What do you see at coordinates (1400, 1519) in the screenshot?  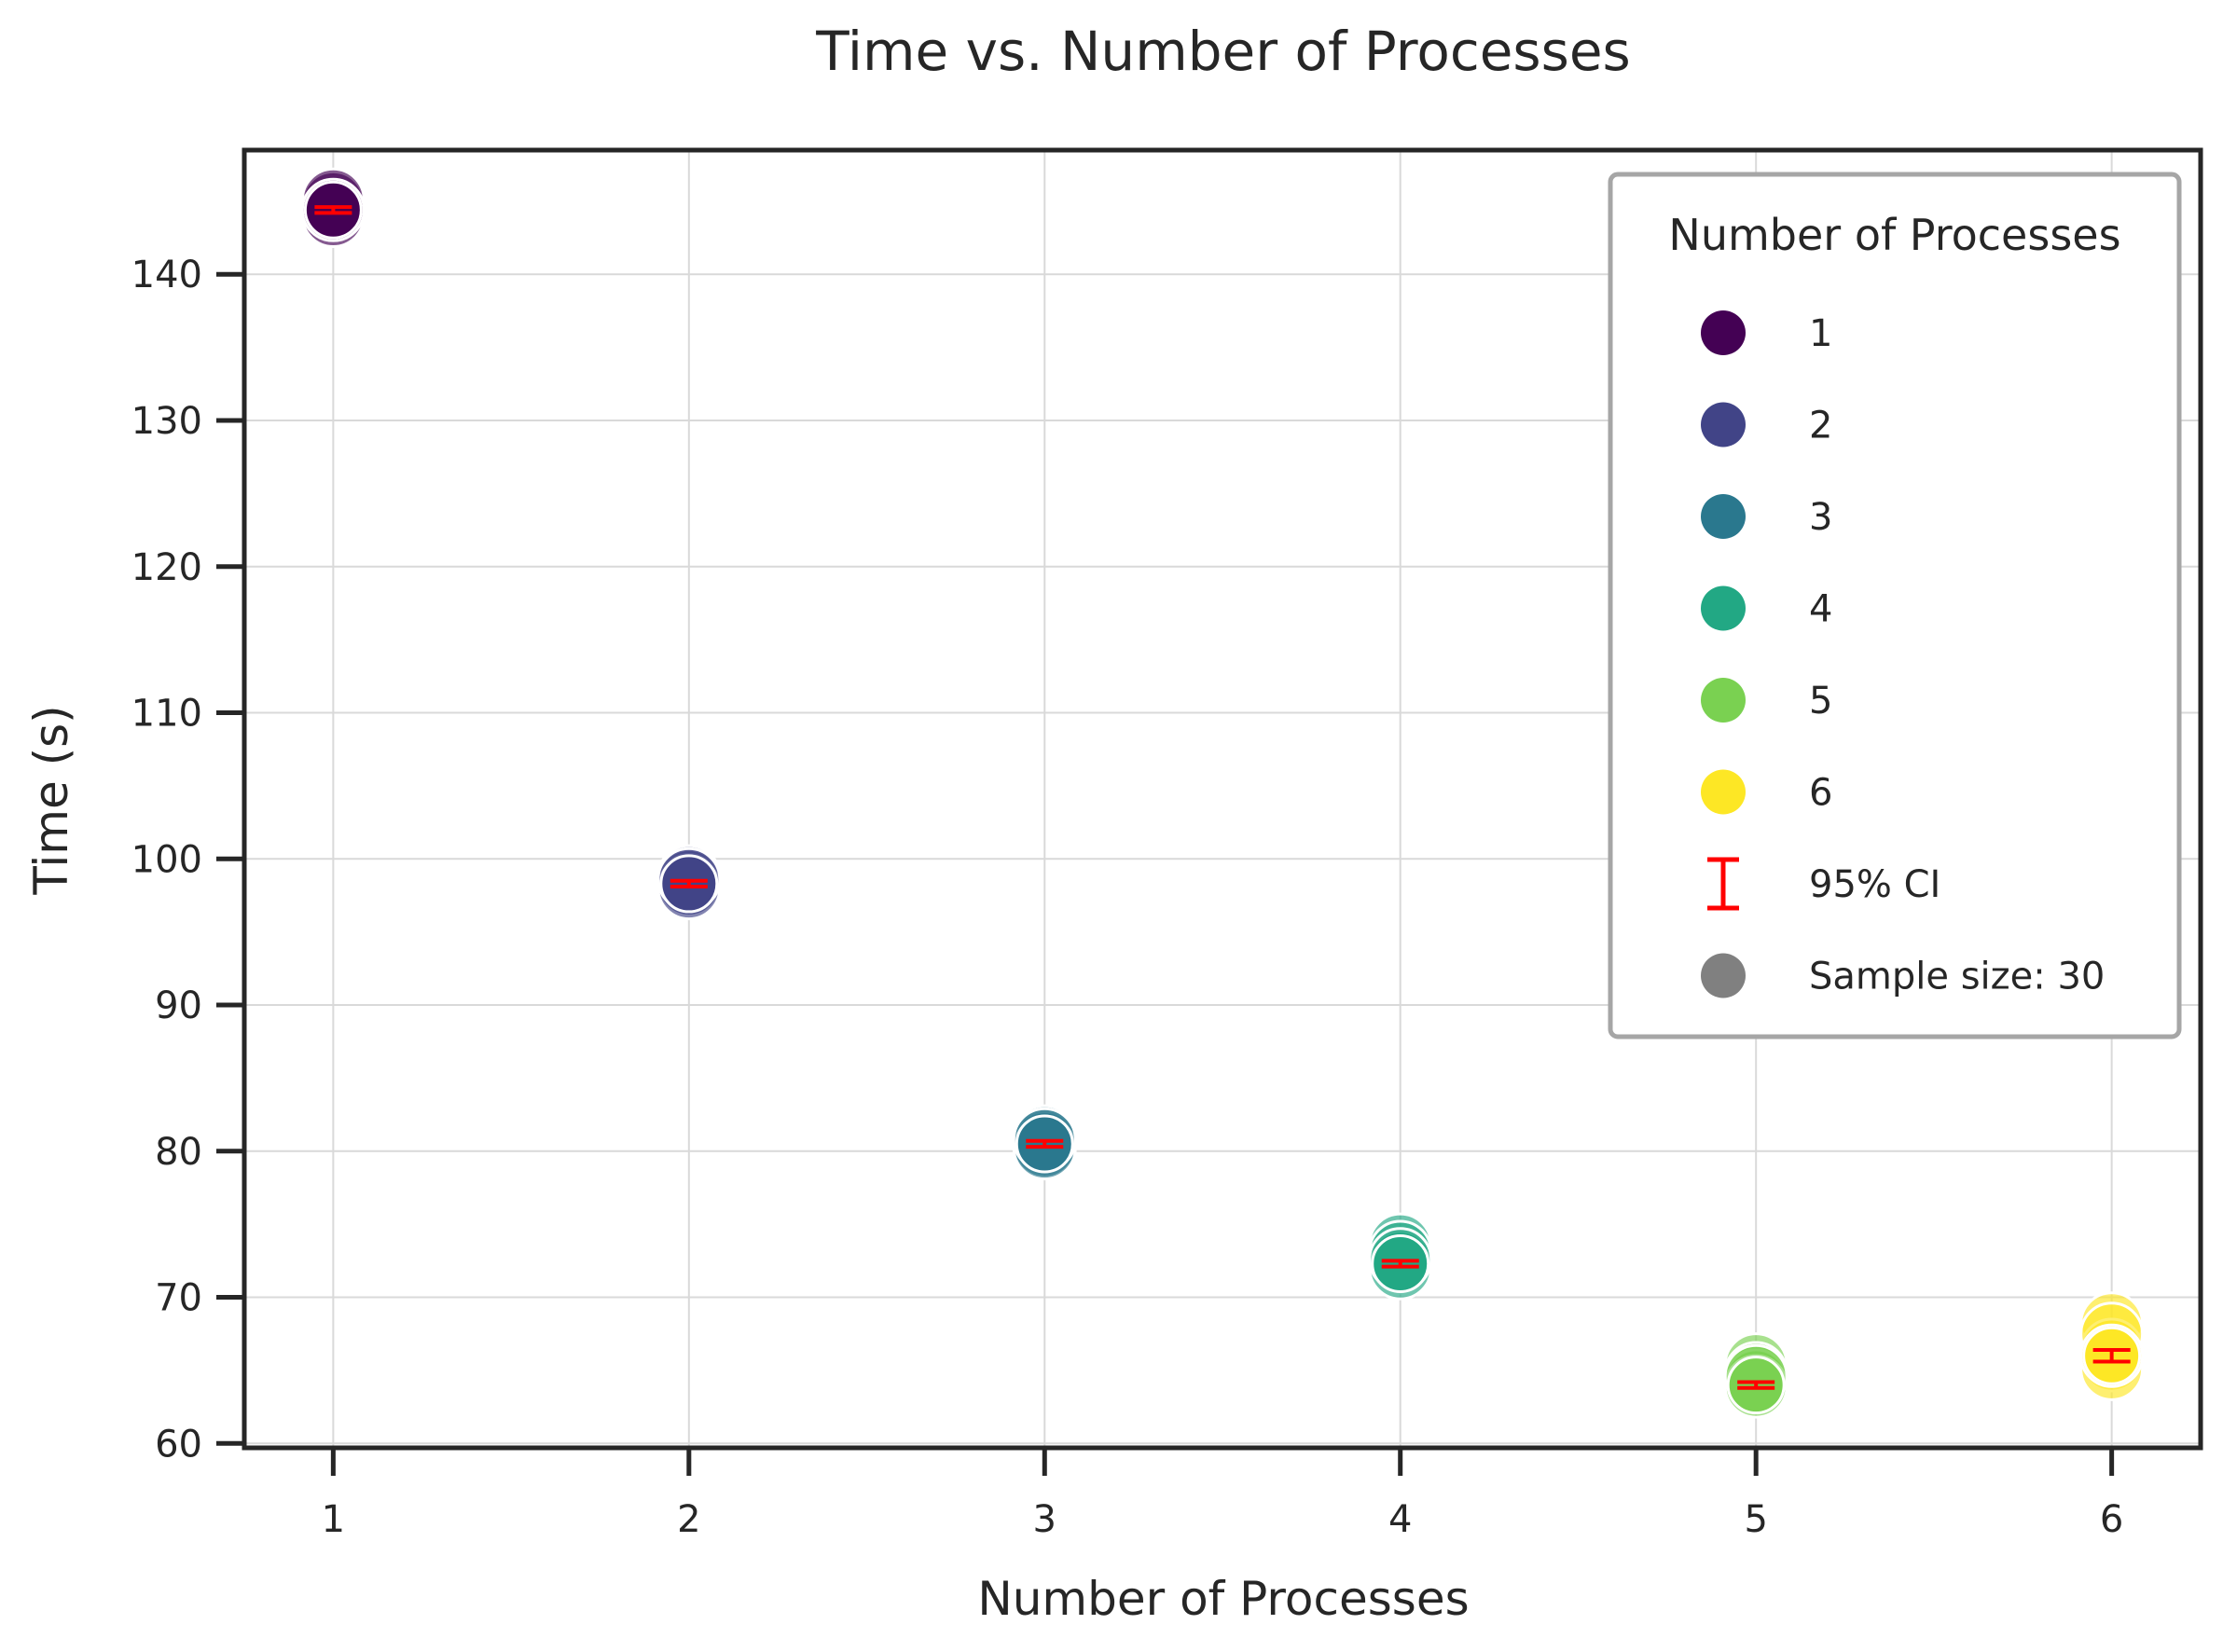 I see `x-tick-label: 4` at bounding box center [1400, 1519].